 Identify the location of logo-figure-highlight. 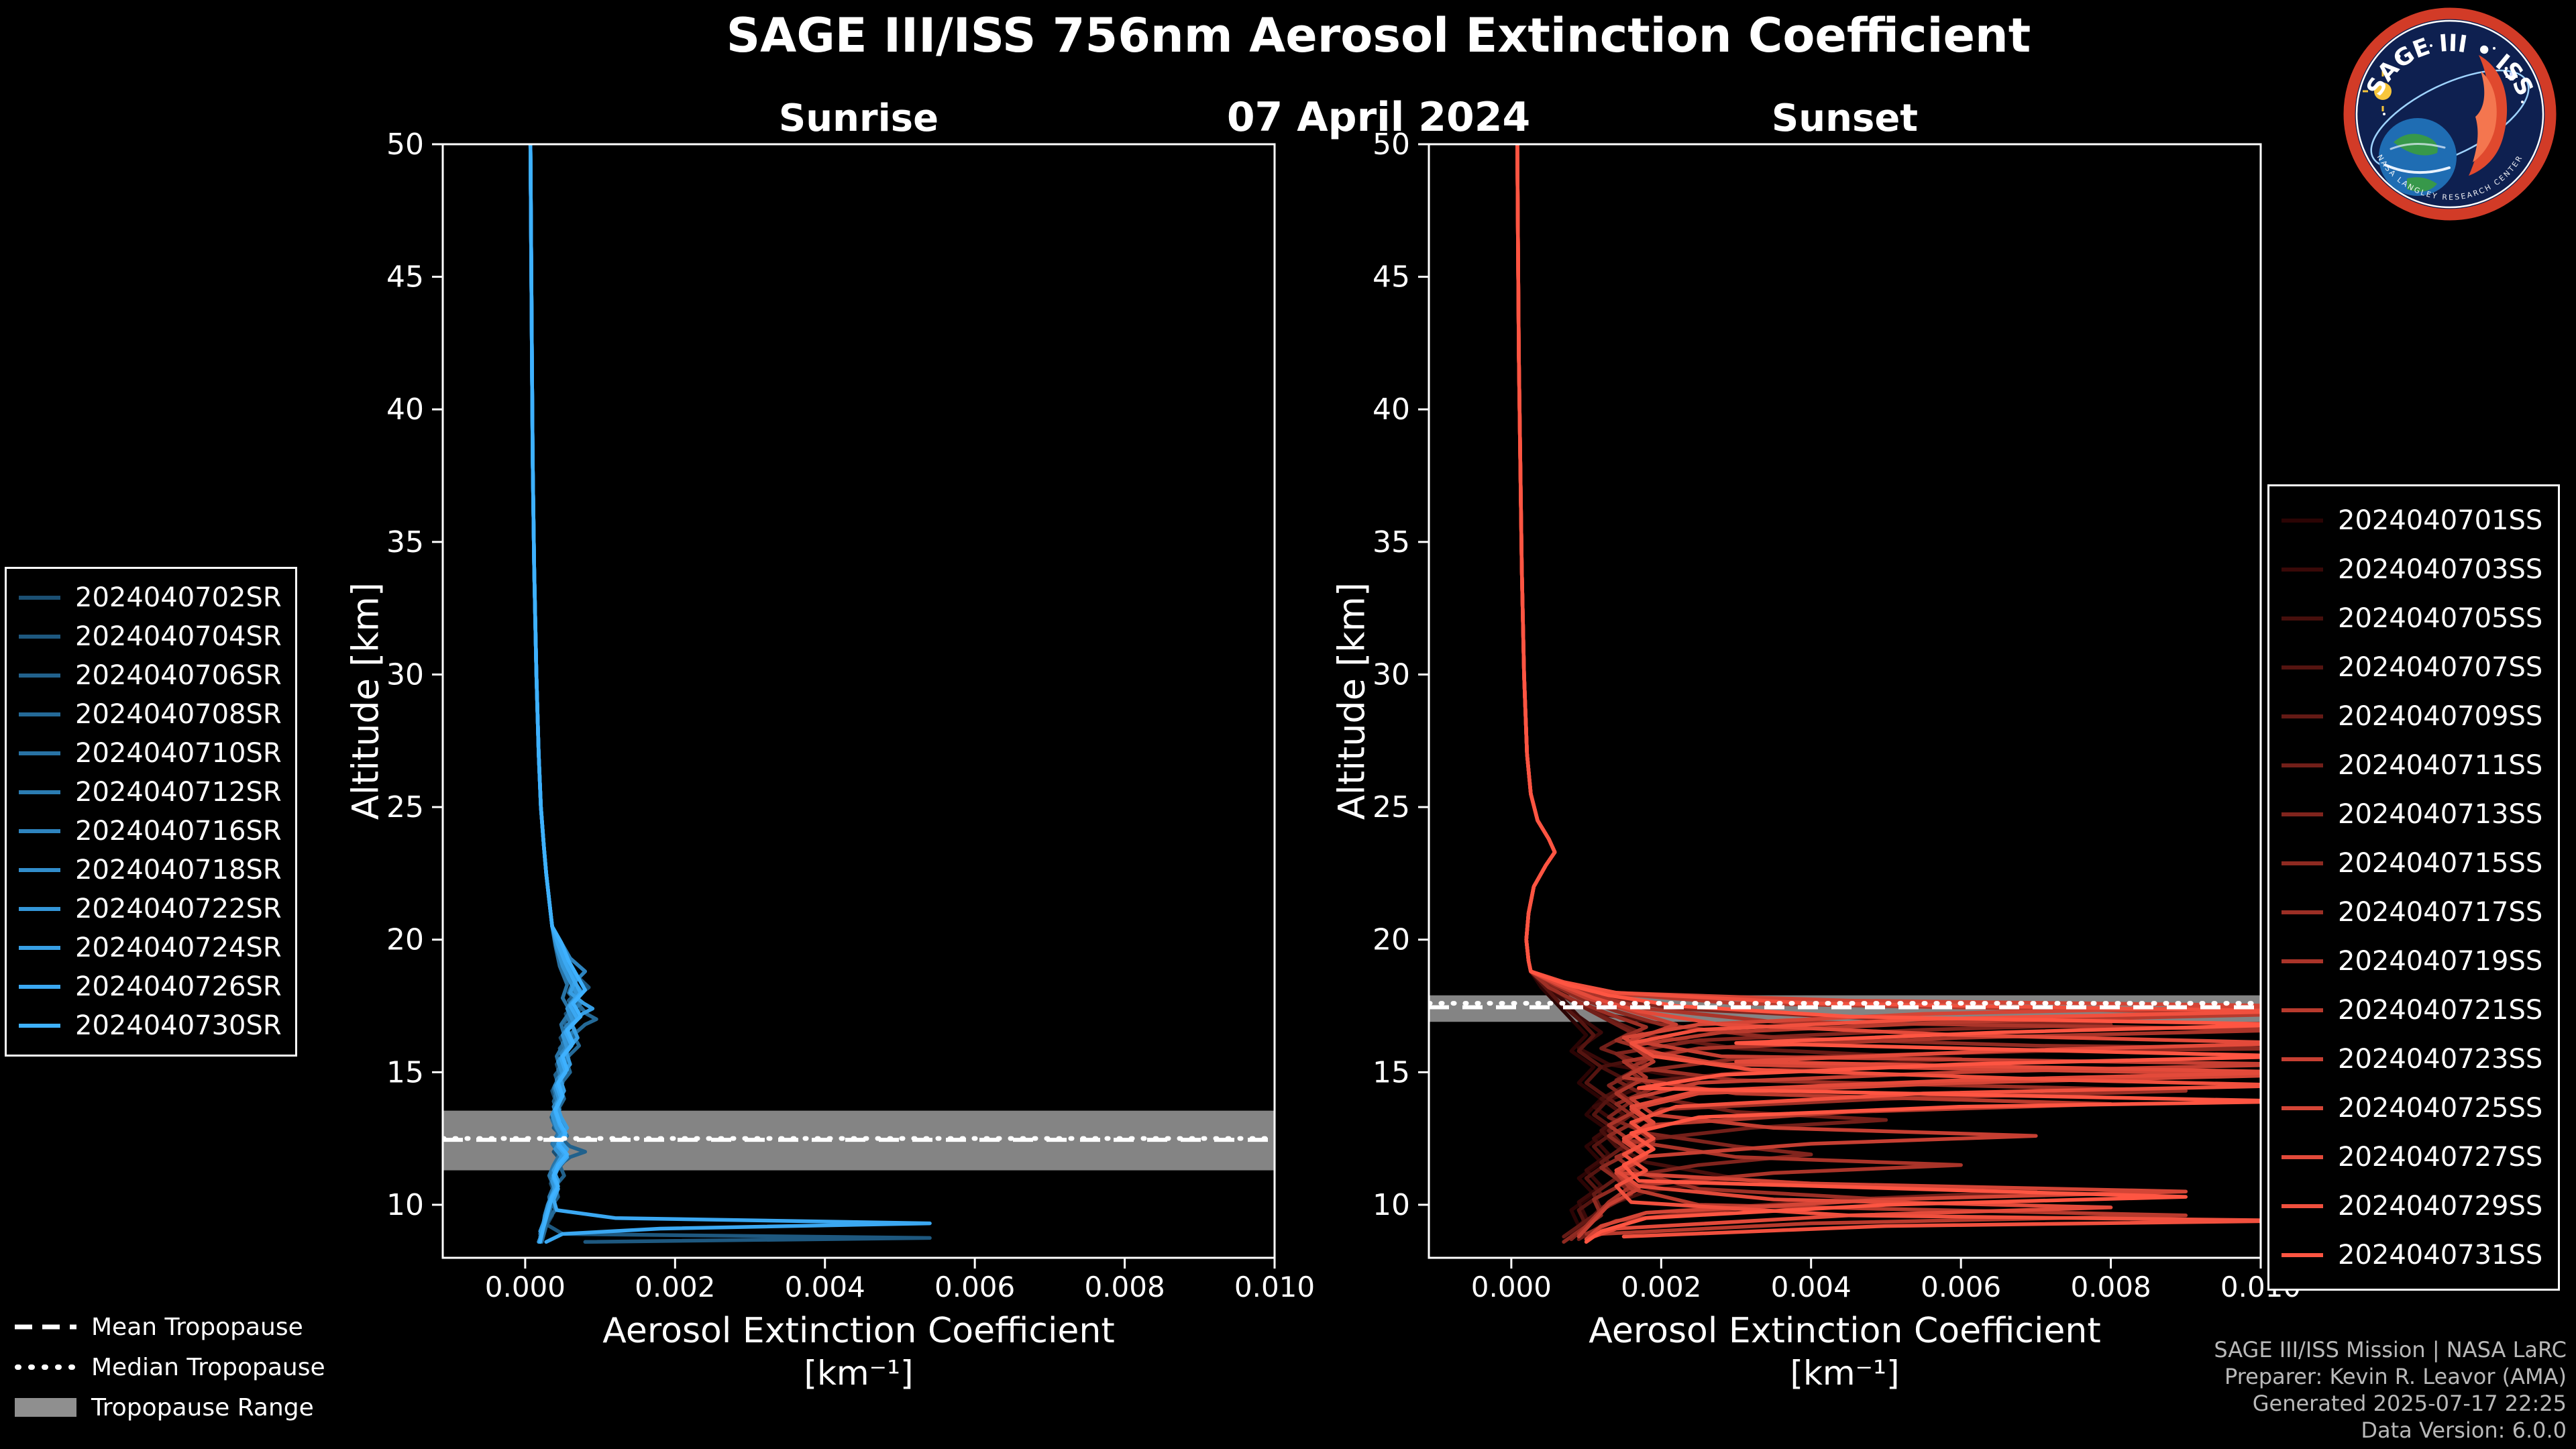
(2485, 116).